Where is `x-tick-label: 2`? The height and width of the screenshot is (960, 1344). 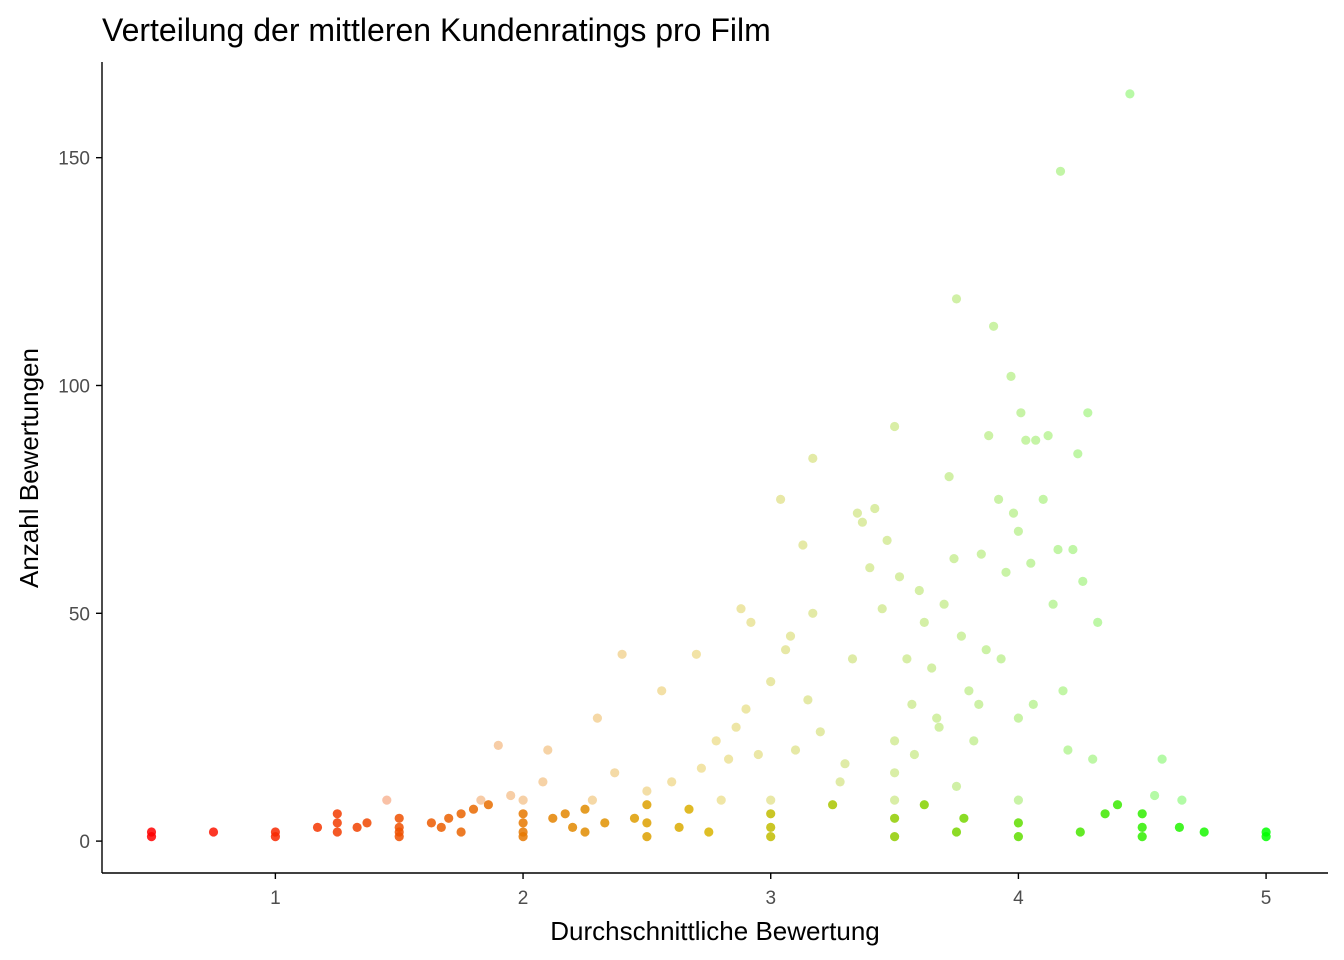
x-tick-label: 2 is located at coordinates (523, 898).